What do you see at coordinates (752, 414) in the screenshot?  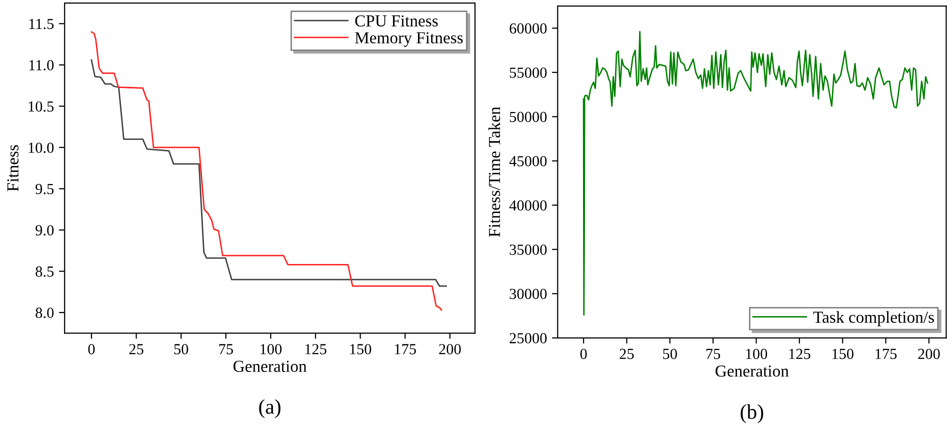 I see `text: (b)` at bounding box center [752, 414].